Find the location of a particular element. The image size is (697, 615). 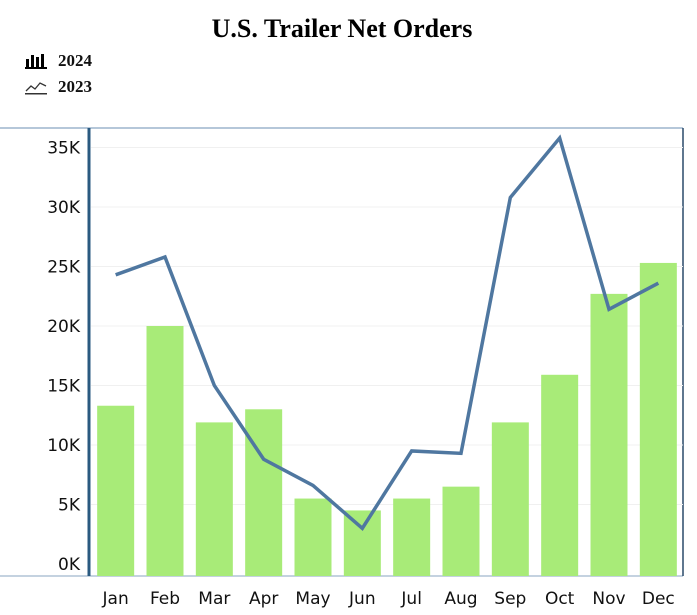

legend: 2024 2023 is located at coordinates (58, 74).